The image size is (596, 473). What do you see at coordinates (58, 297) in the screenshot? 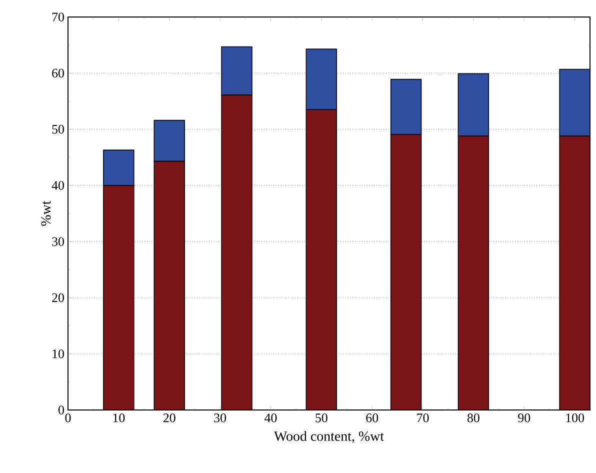
I see `y-tick-label: 20` at bounding box center [58, 297].